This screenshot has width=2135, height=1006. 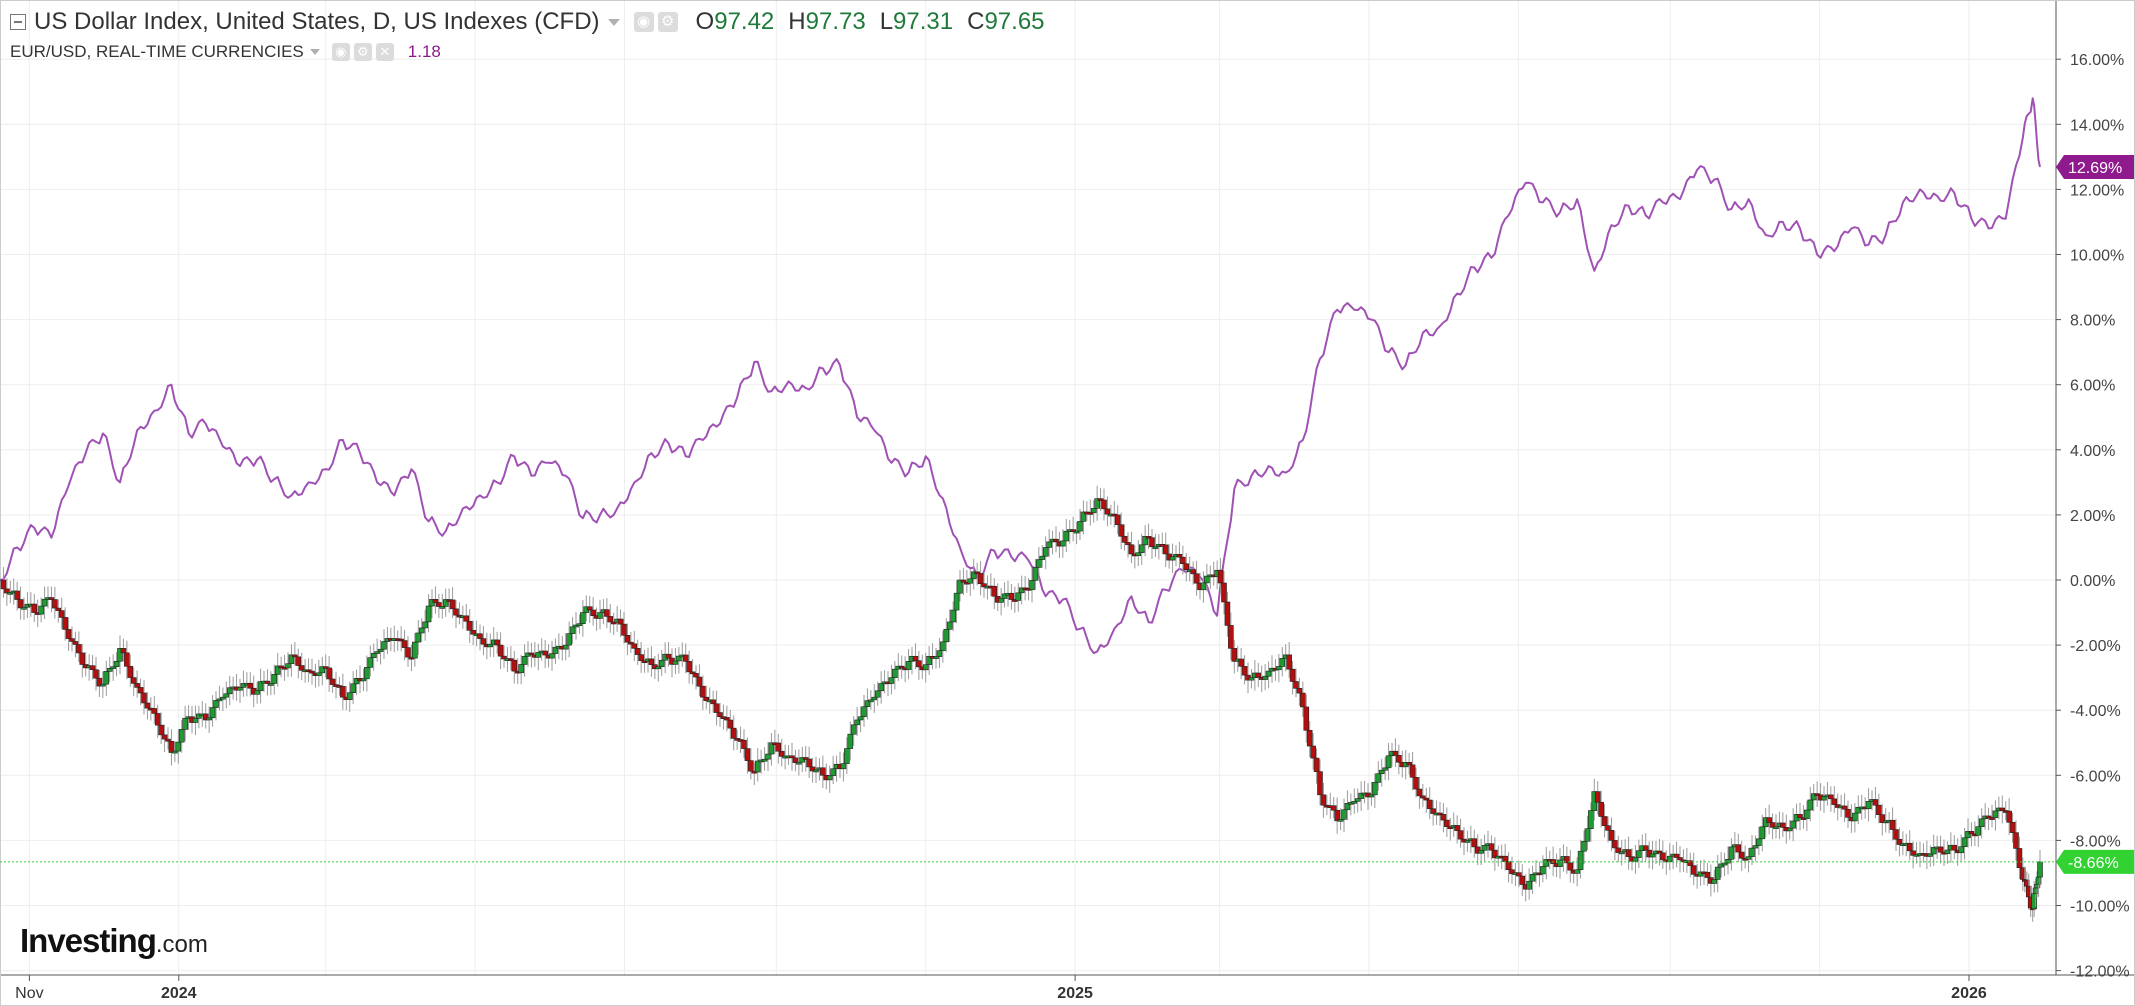 What do you see at coordinates (314, 52) in the screenshot?
I see `compare-series-dropdown-icon` at bounding box center [314, 52].